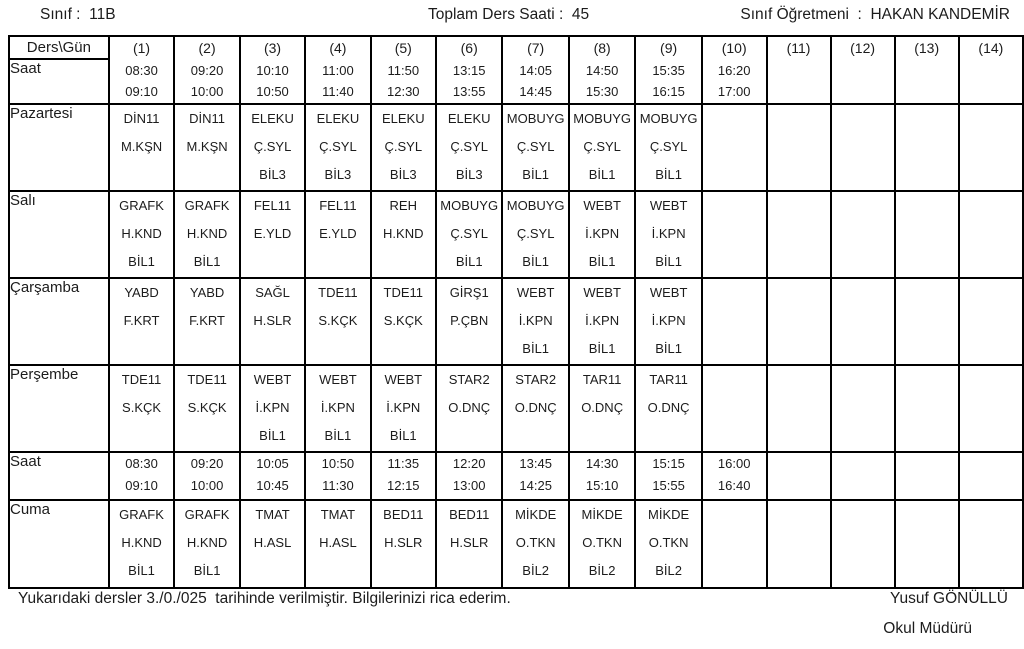  Describe the element at coordinates (272, 48) in the screenshot. I see `period-number: (3)` at that location.